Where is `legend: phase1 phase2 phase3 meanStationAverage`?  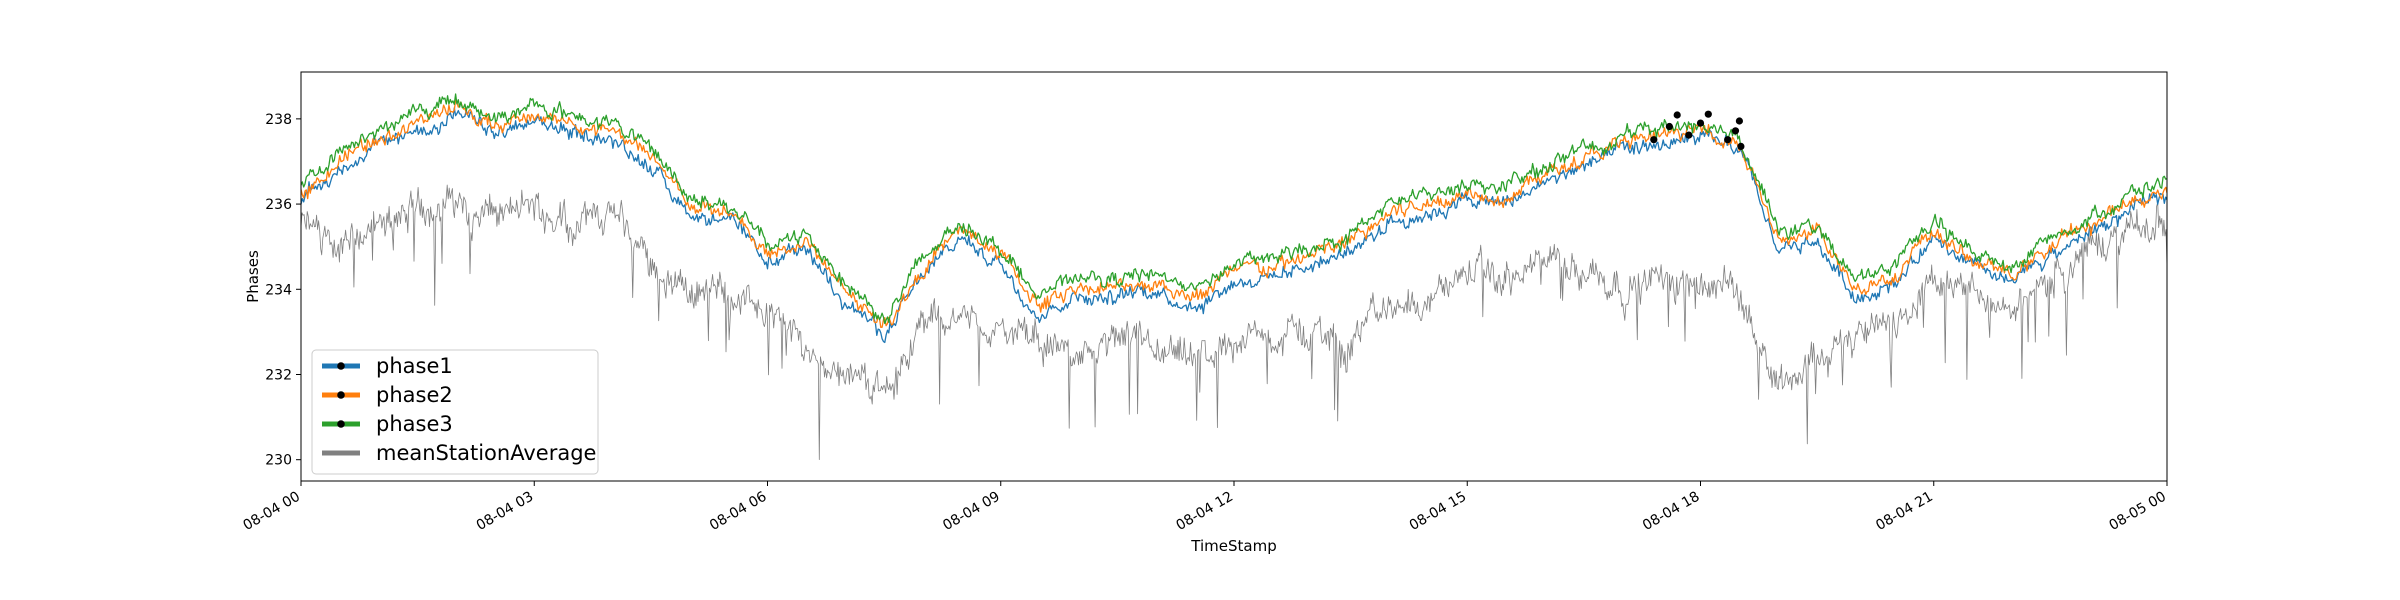
legend: phase1 phase2 phase3 meanStationAverage is located at coordinates (455, 412).